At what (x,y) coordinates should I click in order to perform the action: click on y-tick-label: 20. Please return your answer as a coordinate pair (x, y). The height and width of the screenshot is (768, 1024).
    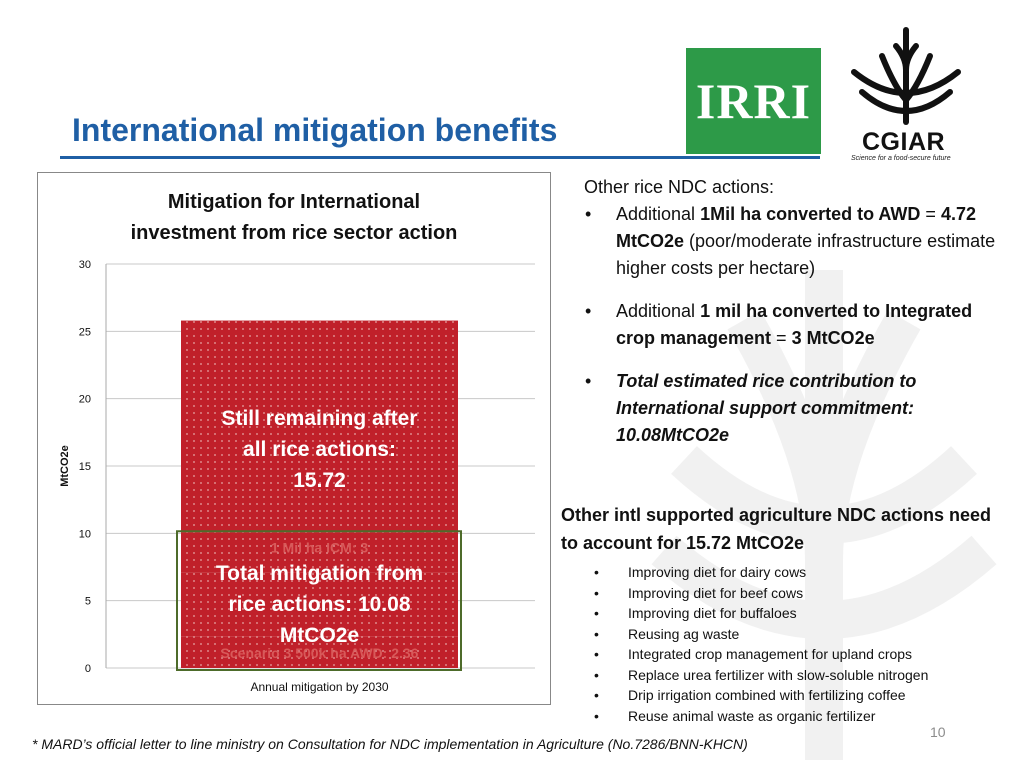
    Looking at the image, I should click on (85, 400).